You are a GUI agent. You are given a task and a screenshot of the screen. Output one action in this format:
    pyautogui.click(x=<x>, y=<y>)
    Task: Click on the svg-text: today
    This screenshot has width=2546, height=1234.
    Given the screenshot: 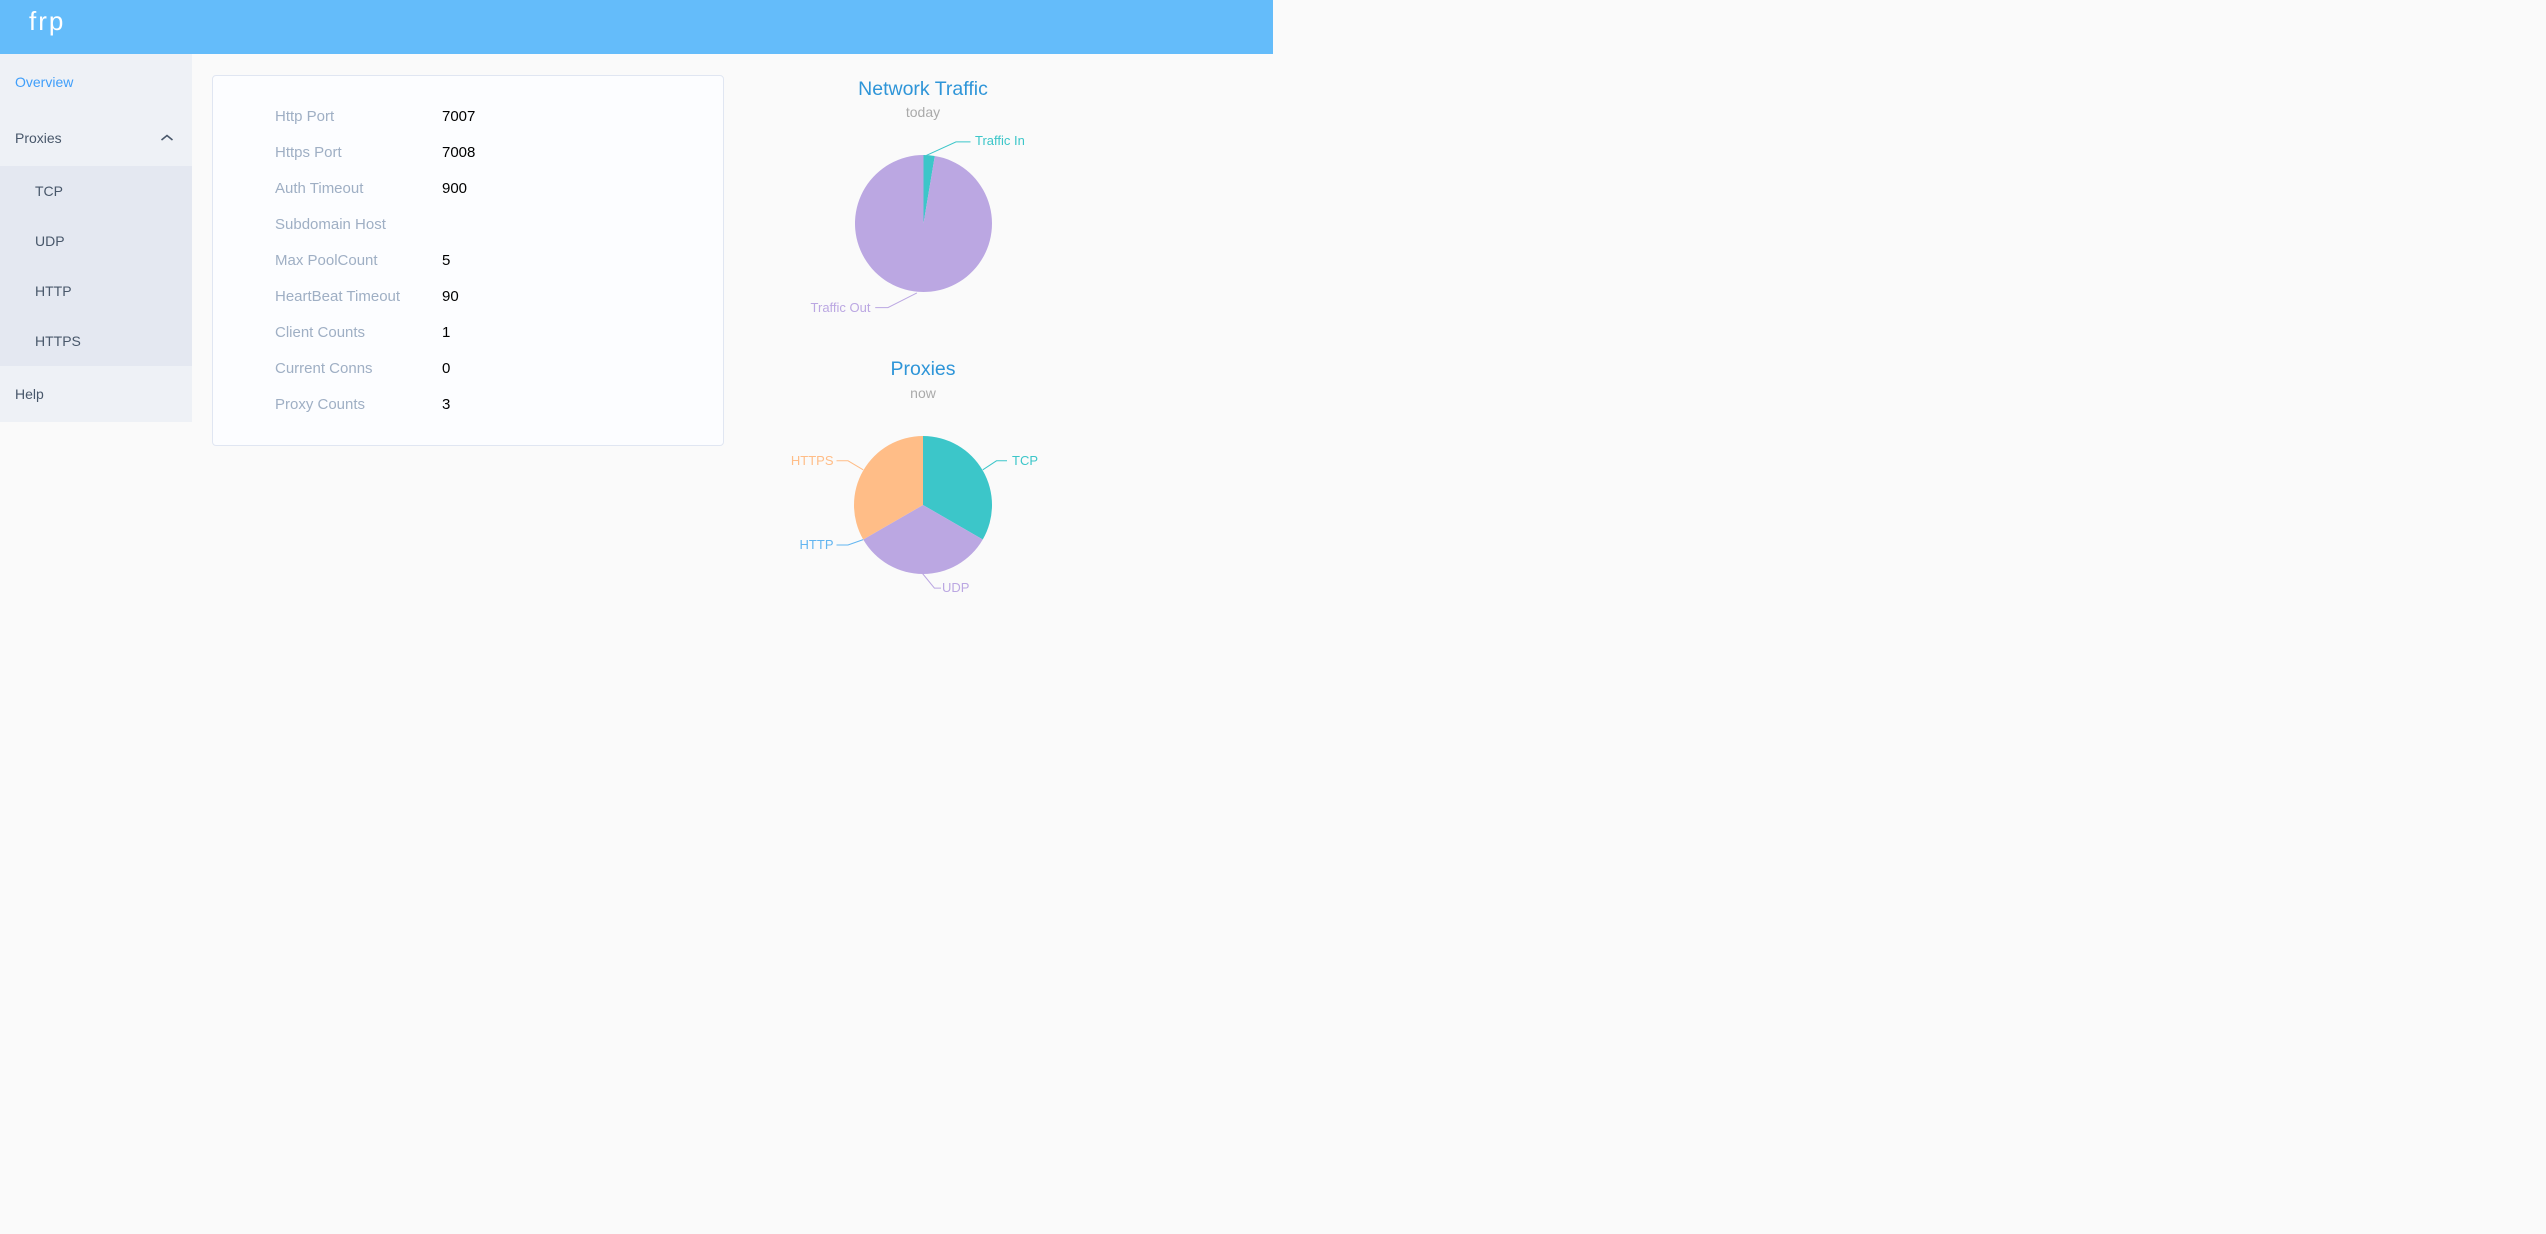 What is the action you would take?
    pyautogui.click(x=923, y=112)
    